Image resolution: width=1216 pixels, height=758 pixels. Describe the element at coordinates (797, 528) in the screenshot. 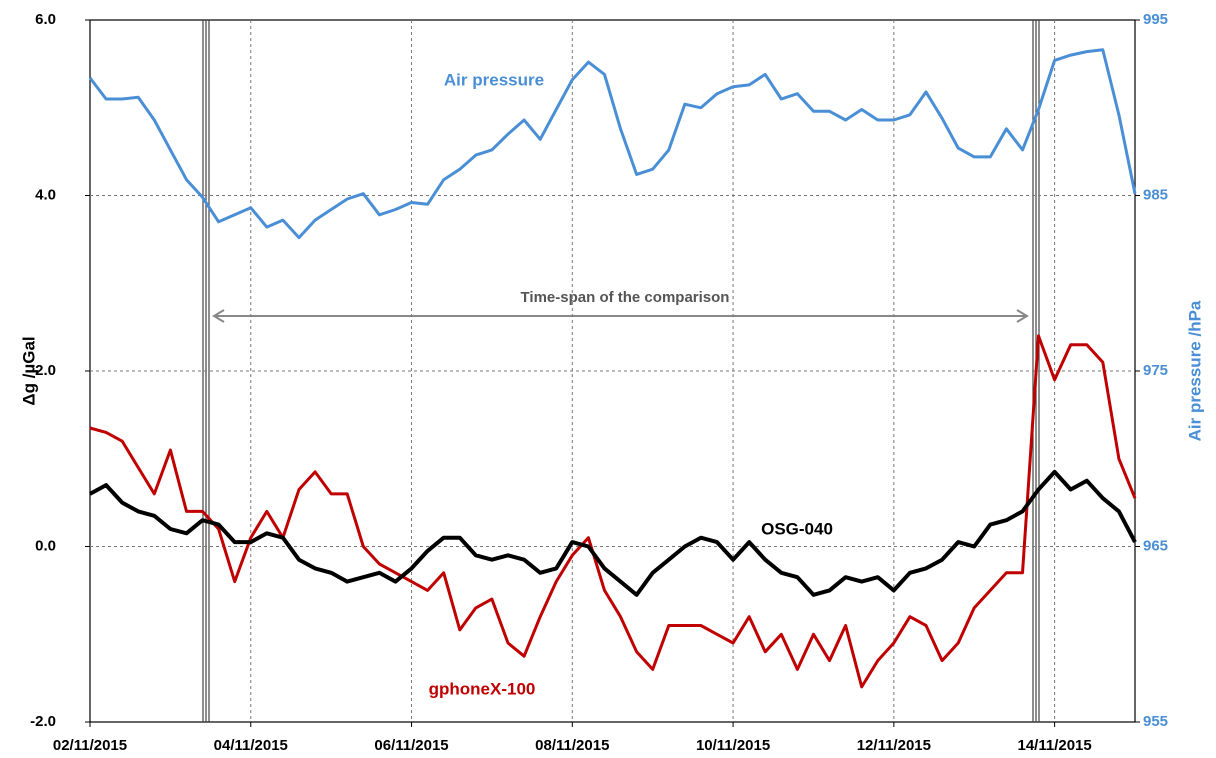

I see `series-label: OSG-040` at that location.